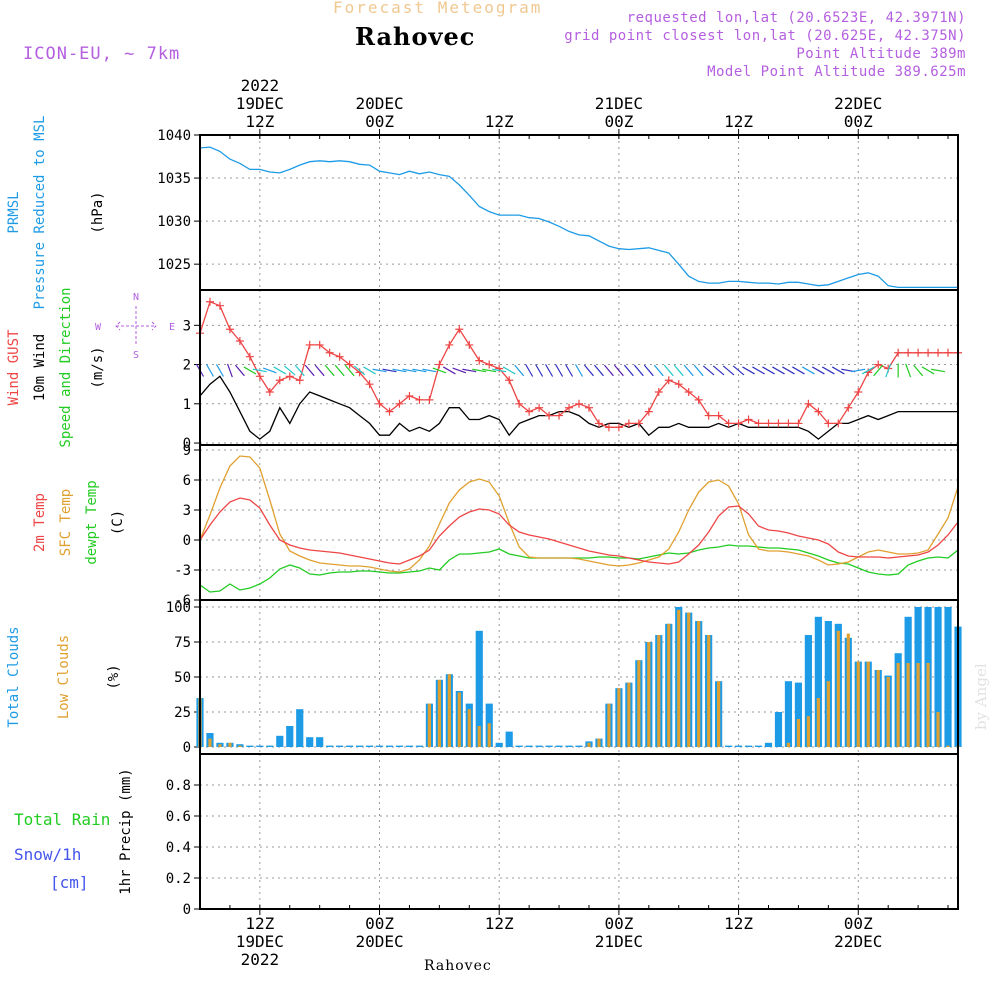  Describe the element at coordinates (178, 848) in the screenshot. I see `y-tick-label: 0.4` at that location.